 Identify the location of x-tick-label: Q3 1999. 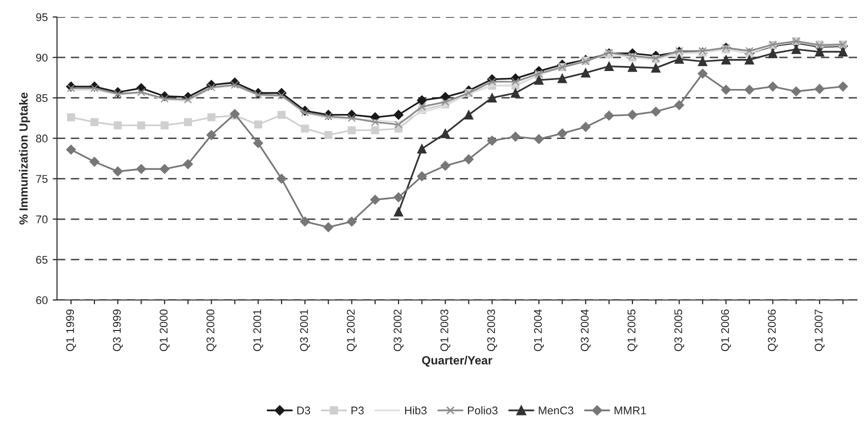
(117, 331).